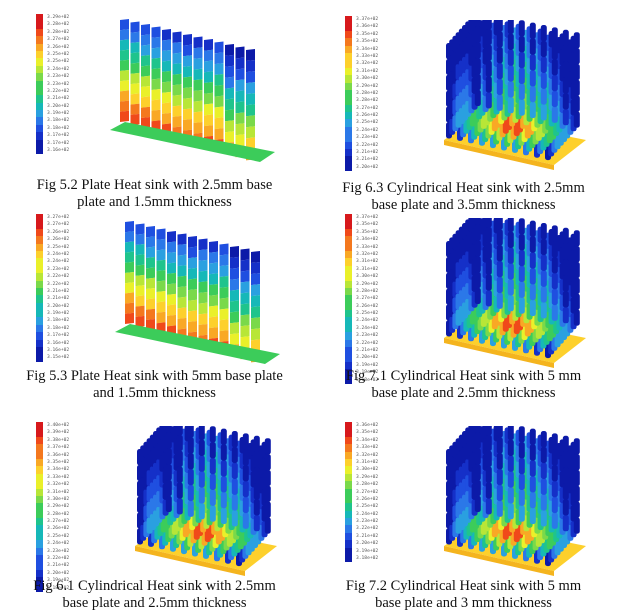 Image resolution: width=618 pixels, height=615 pixels. Describe the element at coordinates (52, 448) in the screenshot. I see `legend-entry: 3.37e+02` at that location.